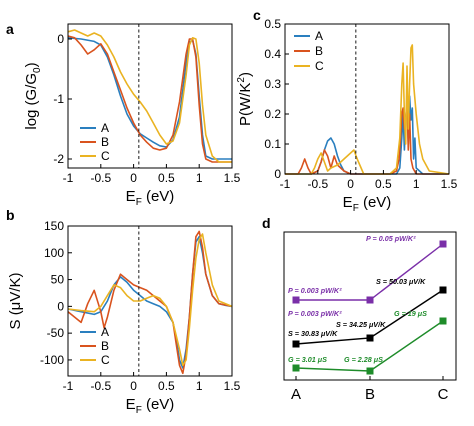  What do you see at coordinates (52, 360) in the screenshot?
I see `y-tick-label: -100` at bounding box center [52, 360].